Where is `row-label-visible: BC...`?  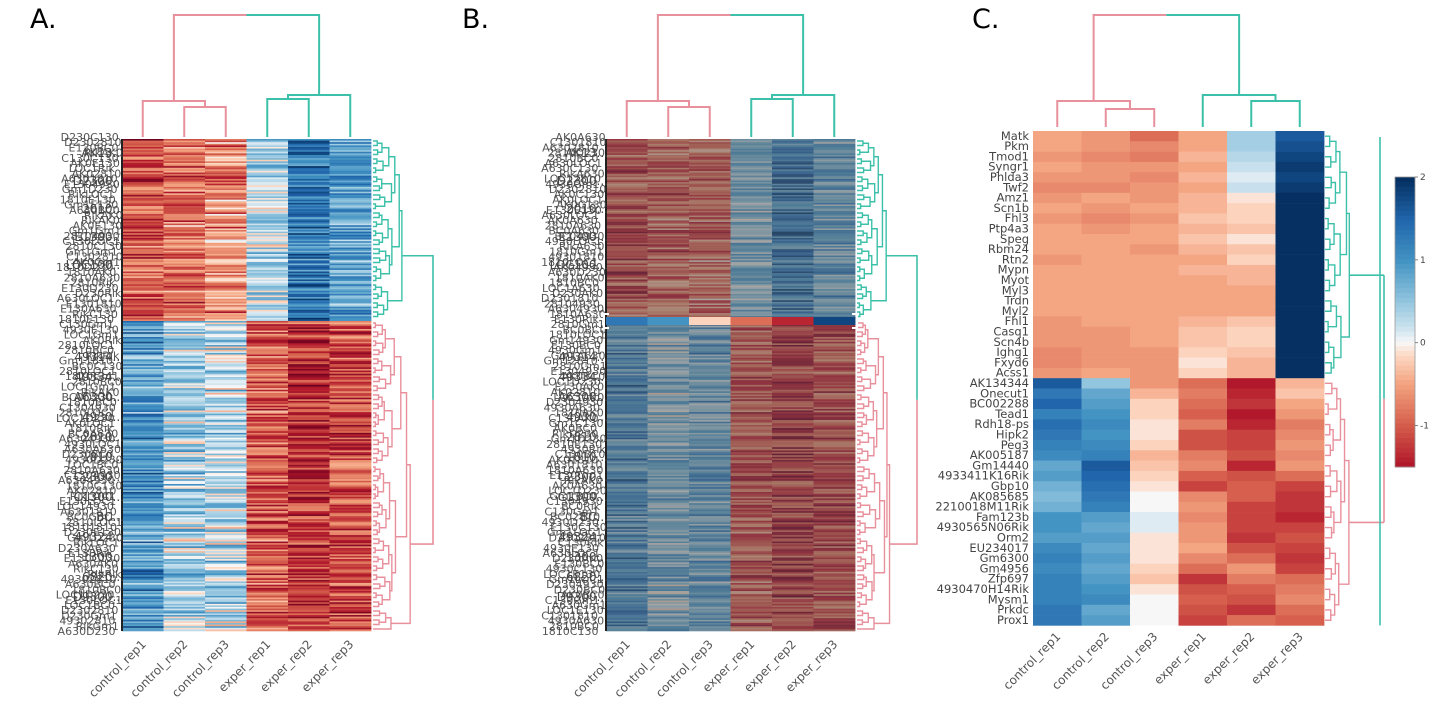
row-label-visible: BC... is located at coordinates (110, 517).